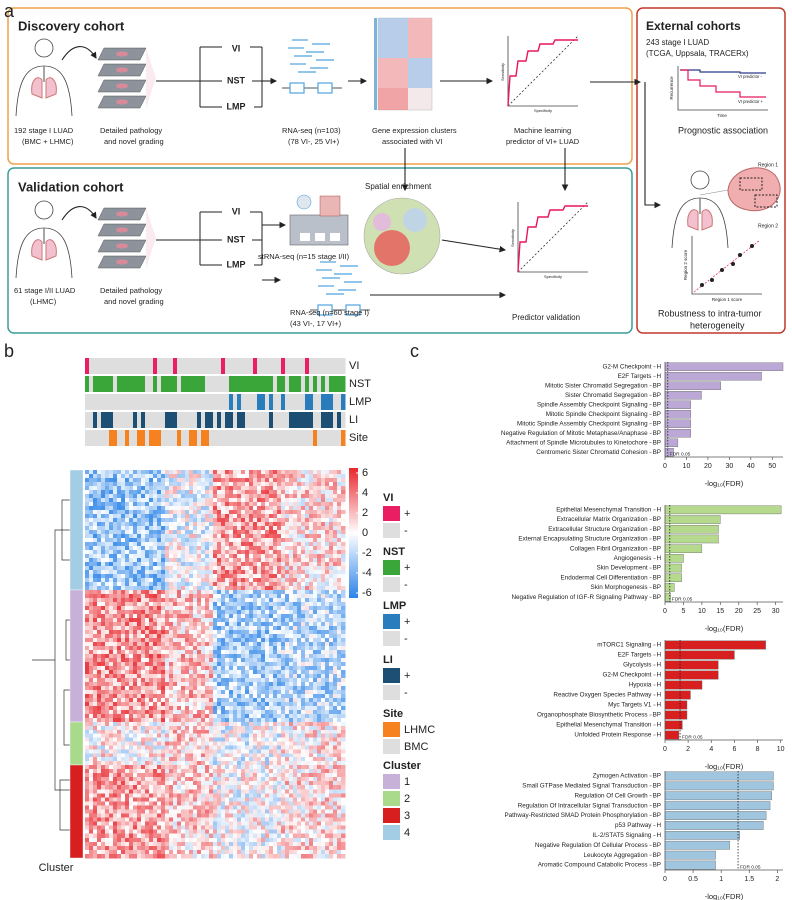  What do you see at coordinates (48, 141) in the screenshot?
I see `label: (BMC + LHMC)` at bounding box center [48, 141].